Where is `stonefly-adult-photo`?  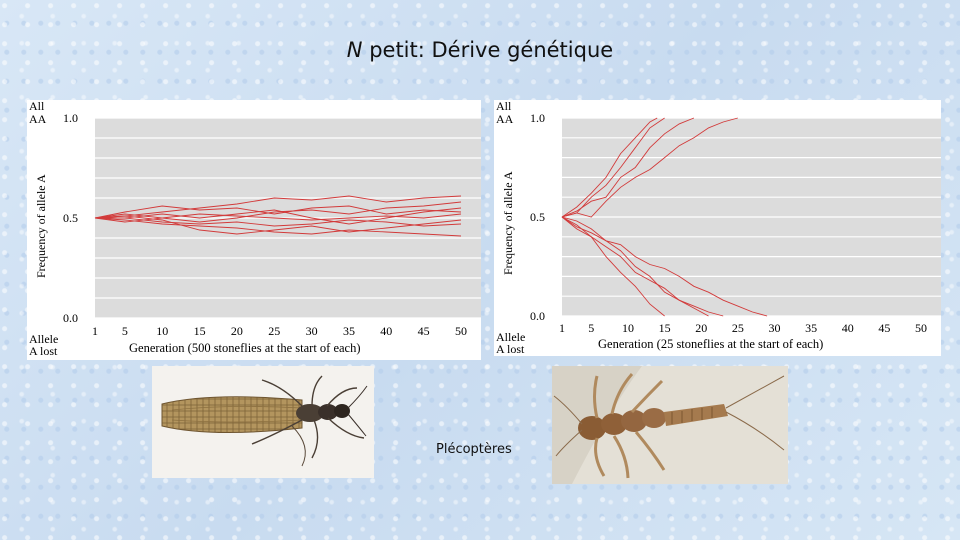
stonefly-adult-photo is located at coordinates (263, 422).